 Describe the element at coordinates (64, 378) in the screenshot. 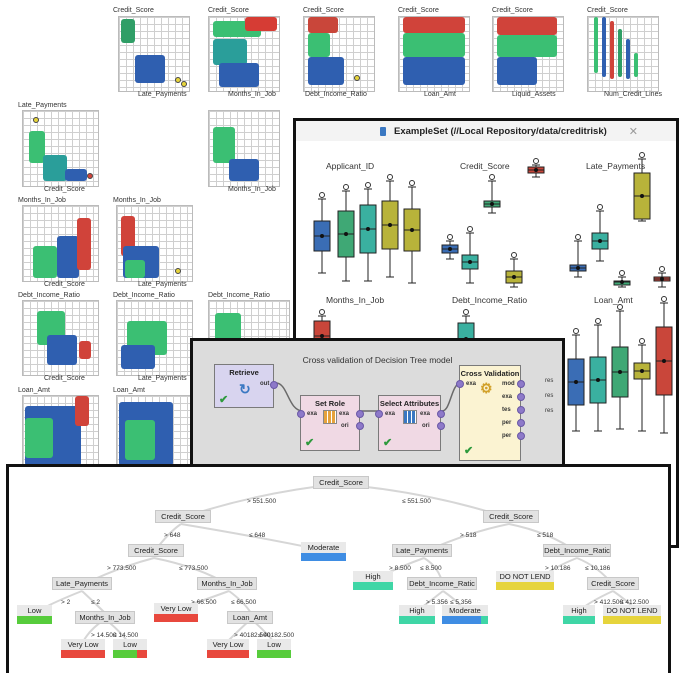

I see `scatter-xlabel: Credit_Score` at that location.